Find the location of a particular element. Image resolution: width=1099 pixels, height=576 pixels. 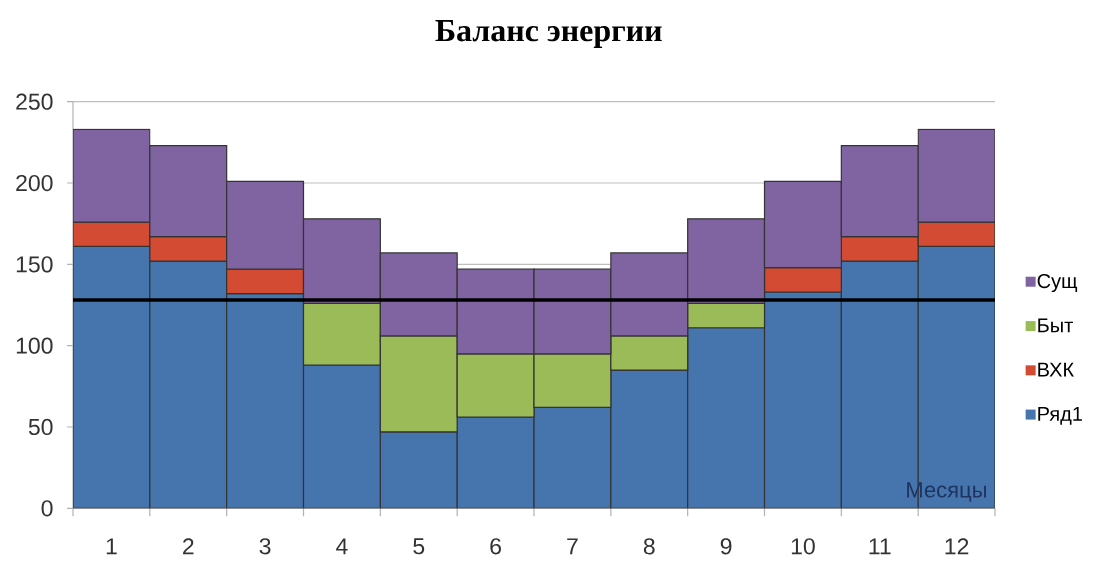

x-tick-label: 11 is located at coordinates (880, 546).